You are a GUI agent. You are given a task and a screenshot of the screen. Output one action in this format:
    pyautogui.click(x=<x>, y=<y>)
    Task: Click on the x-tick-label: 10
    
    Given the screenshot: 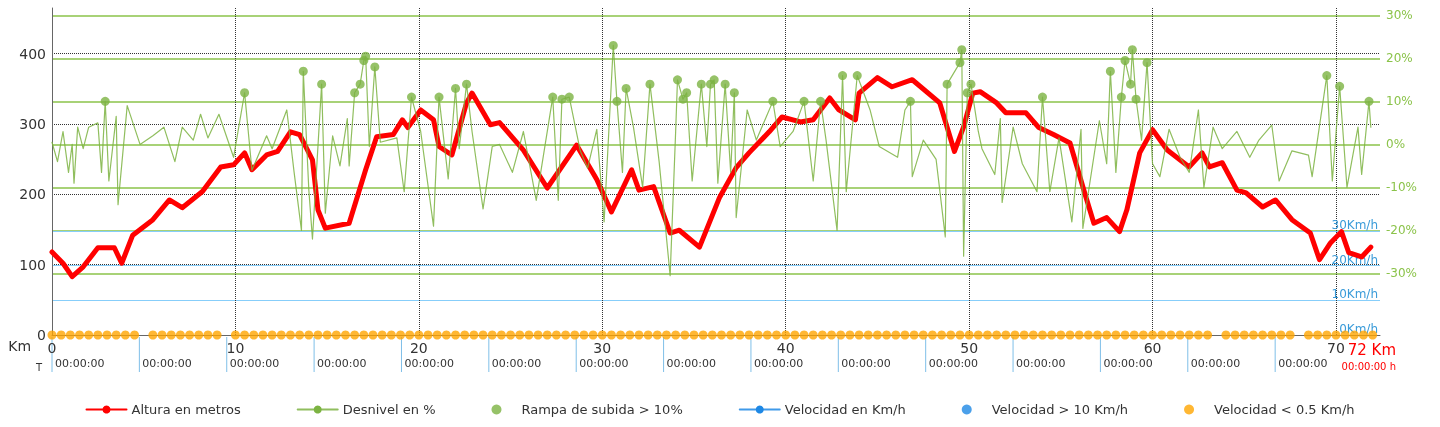 What is the action you would take?
    pyautogui.click(x=235, y=348)
    